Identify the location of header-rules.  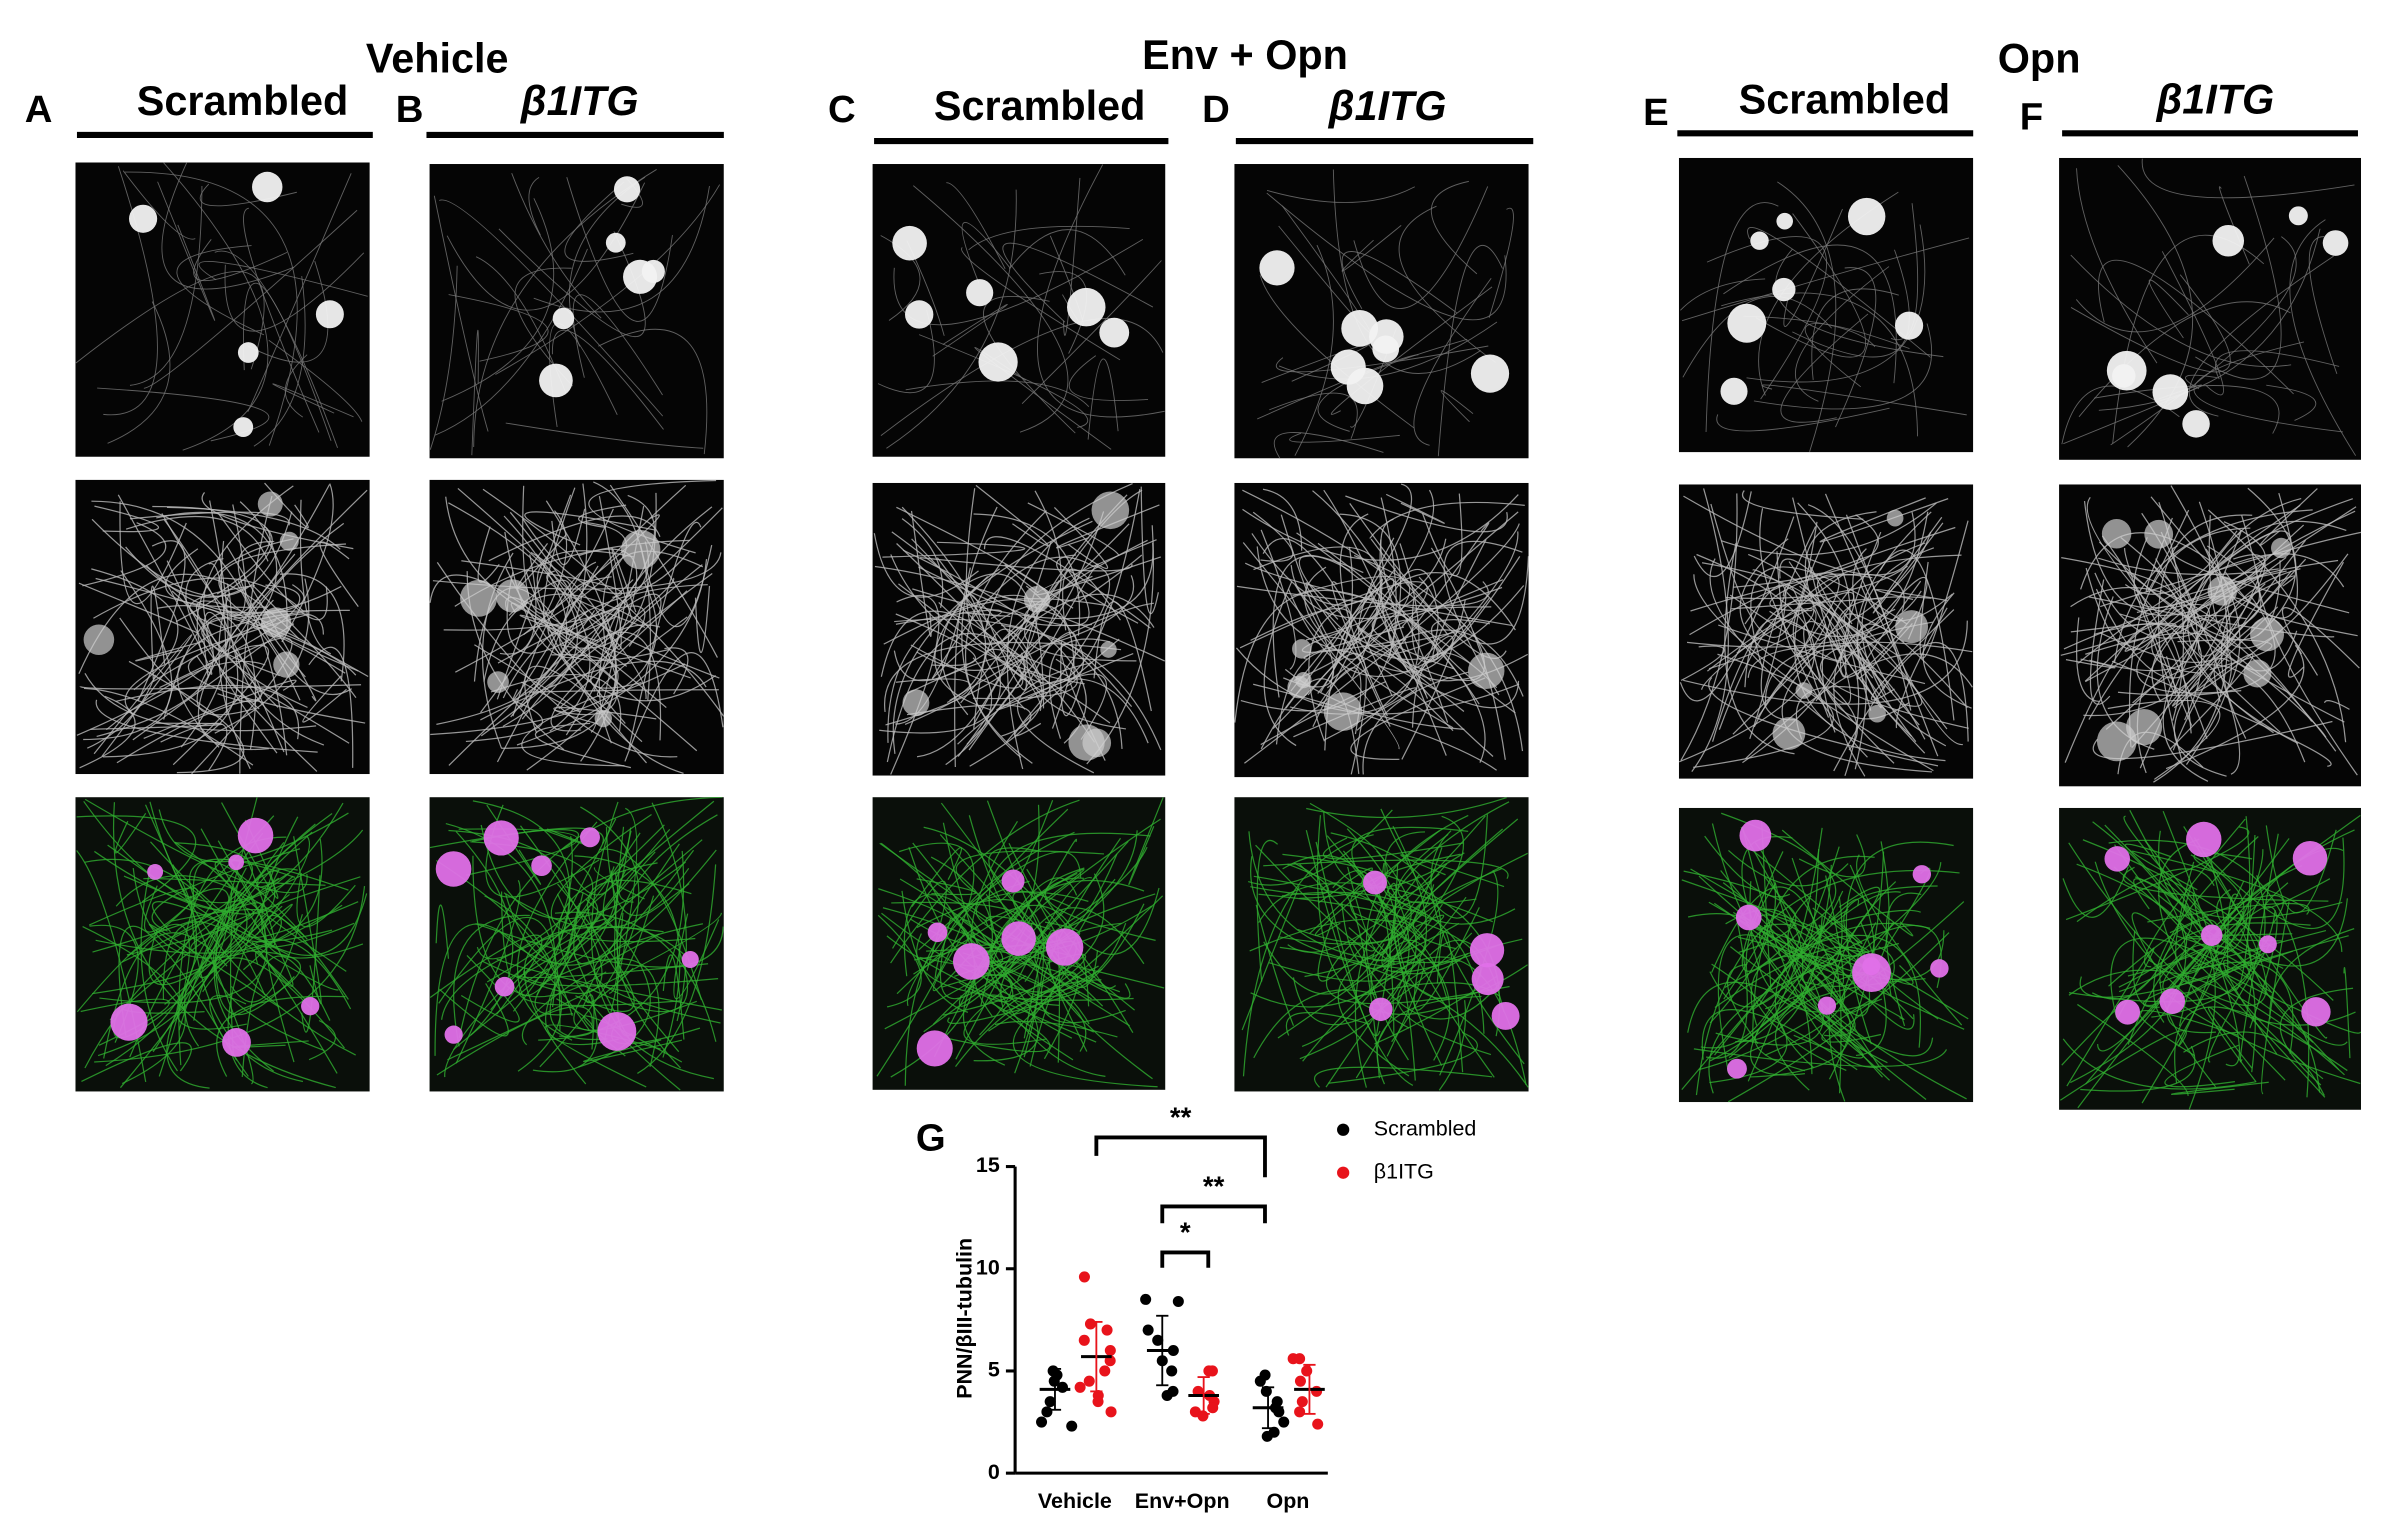
(1217, 137).